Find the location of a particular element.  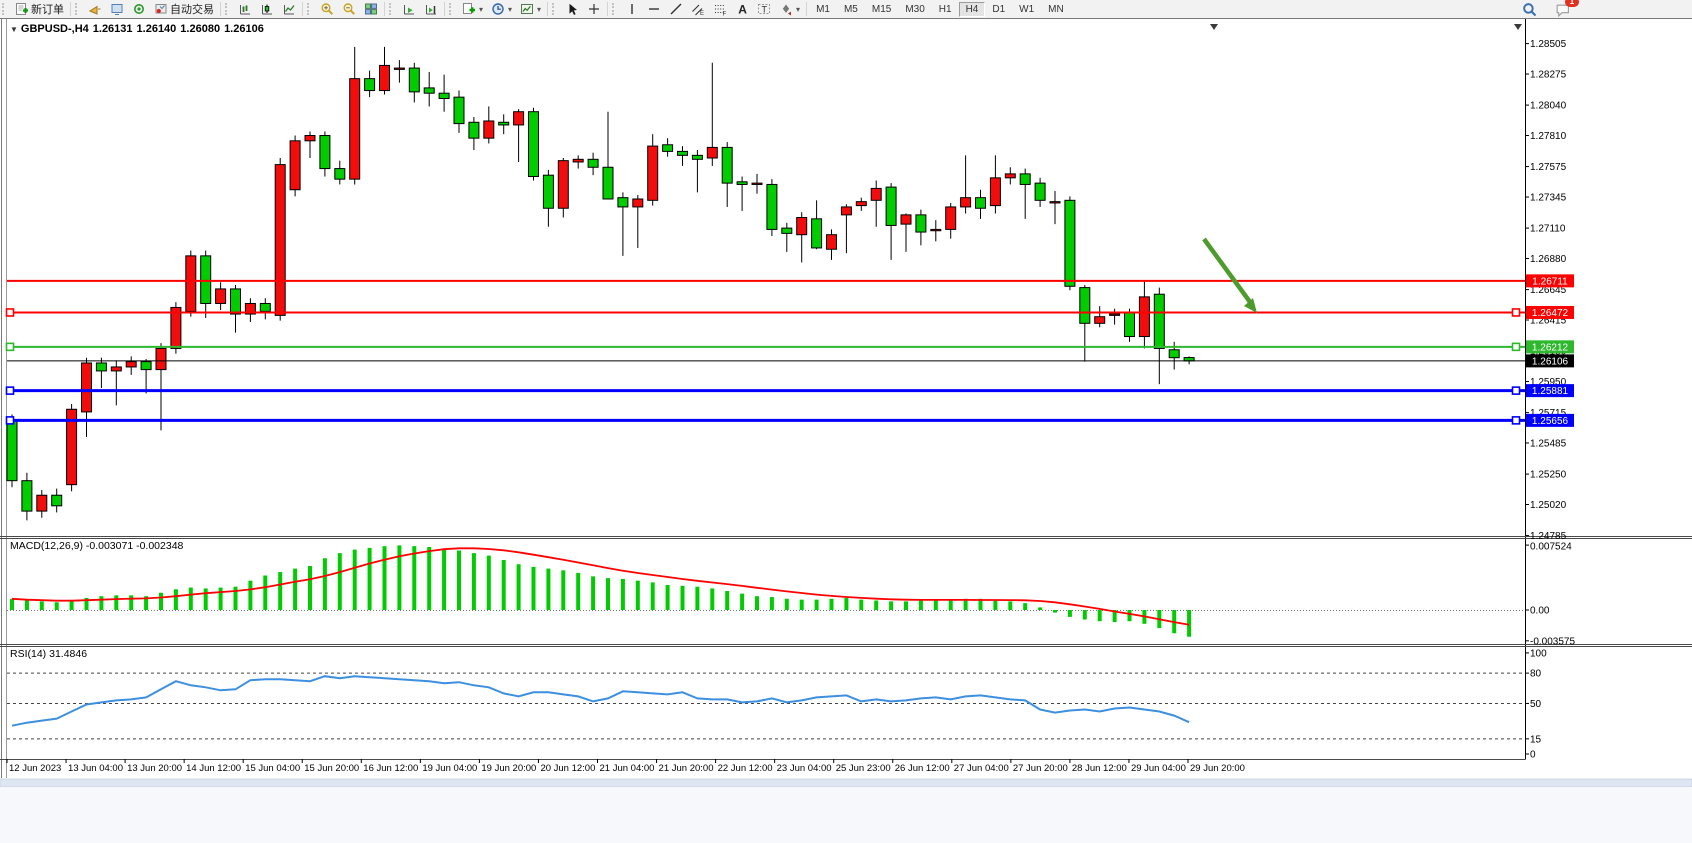

time-tick-label: 29 Jun 04:00 is located at coordinates (1158, 768).